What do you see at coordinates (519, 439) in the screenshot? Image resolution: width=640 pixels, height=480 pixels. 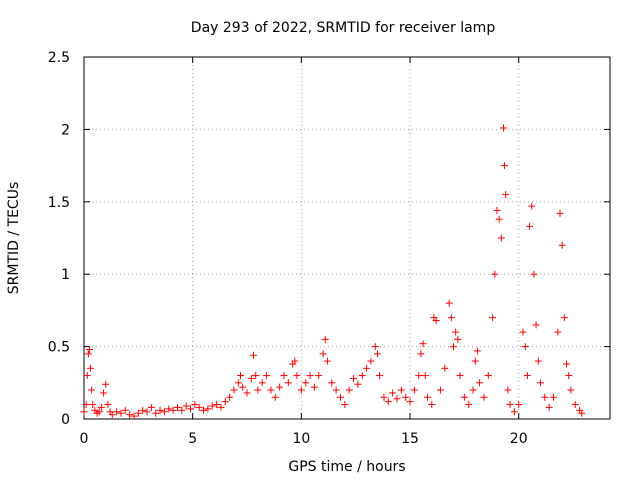 I see `x-tick-label: 20` at bounding box center [519, 439].